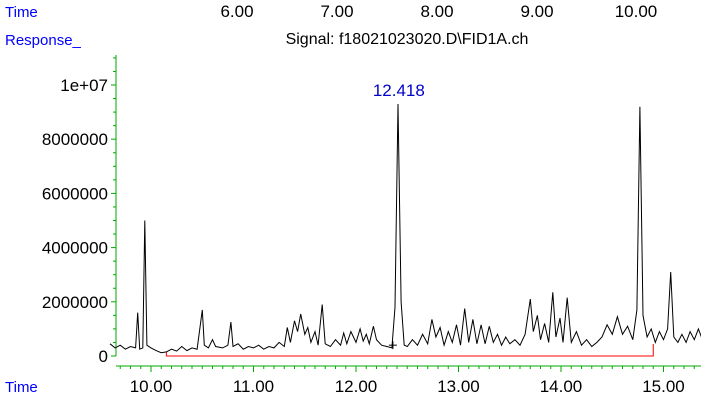  Describe the element at coordinates (84, 85) in the screenshot. I see `y-tick-label: 1e+07` at that location.